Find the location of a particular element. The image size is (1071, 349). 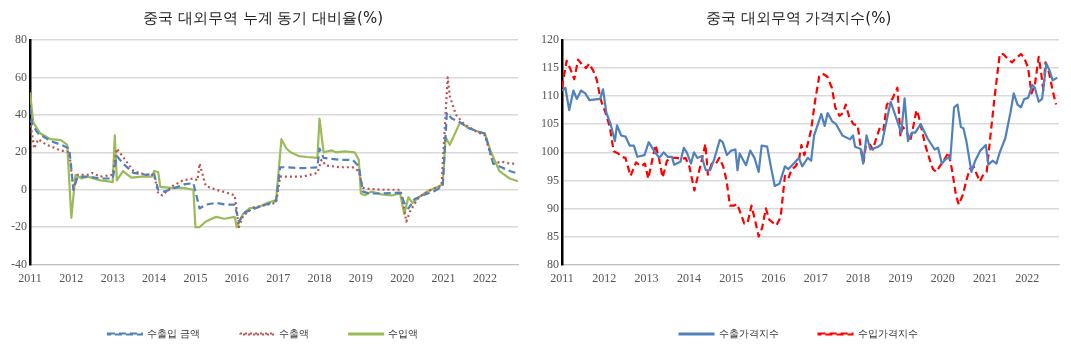

y-tick-label: 0 is located at coordinates (24, 188).